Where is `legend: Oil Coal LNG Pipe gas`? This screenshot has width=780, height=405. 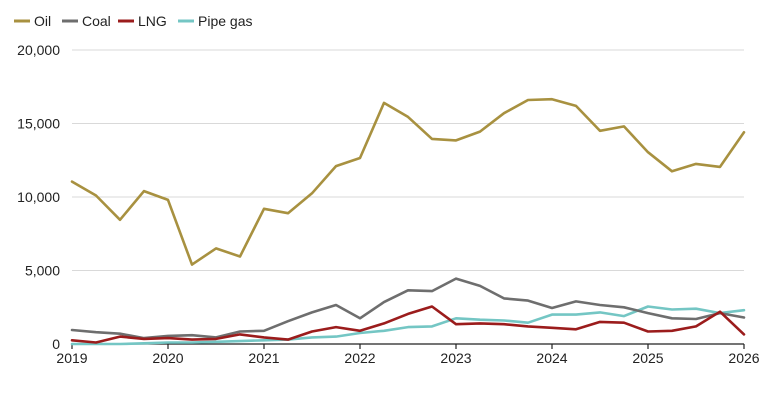 legend: Oil Coal LNG Pipe gas is located at coordinates (133, 21).